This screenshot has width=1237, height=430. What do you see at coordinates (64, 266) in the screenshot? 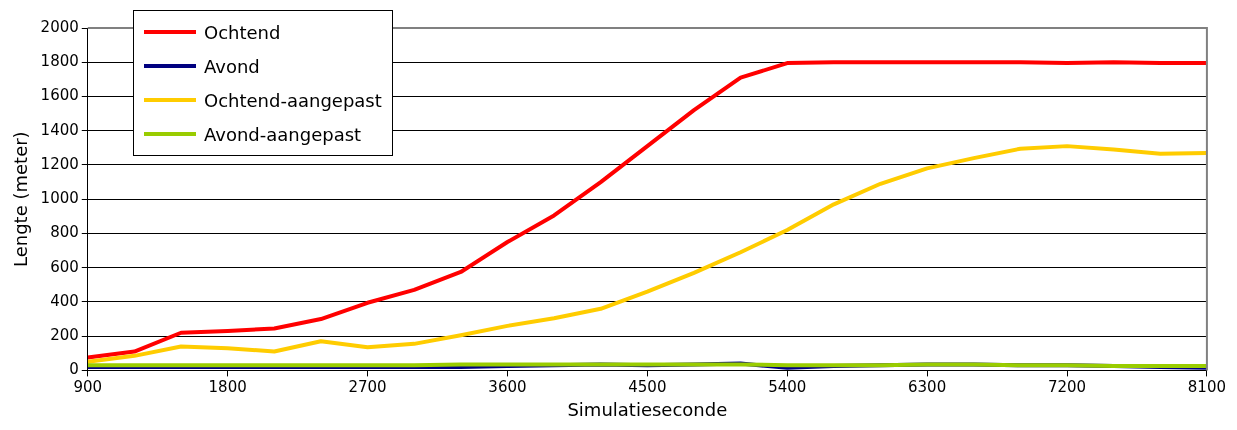
I see `y-tick-label: 600` at bounding box center [64, 266].